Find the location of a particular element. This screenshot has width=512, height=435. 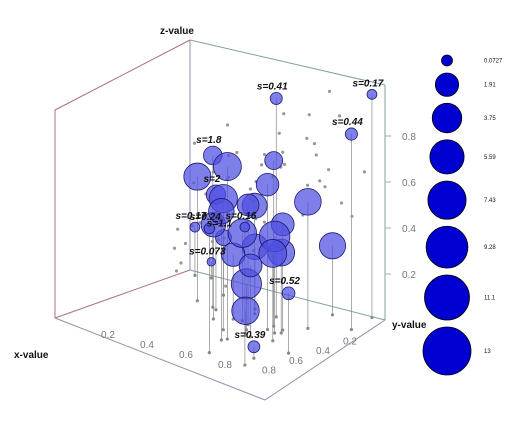

legend-label: 7.43 is located at coordinates (490, 201).